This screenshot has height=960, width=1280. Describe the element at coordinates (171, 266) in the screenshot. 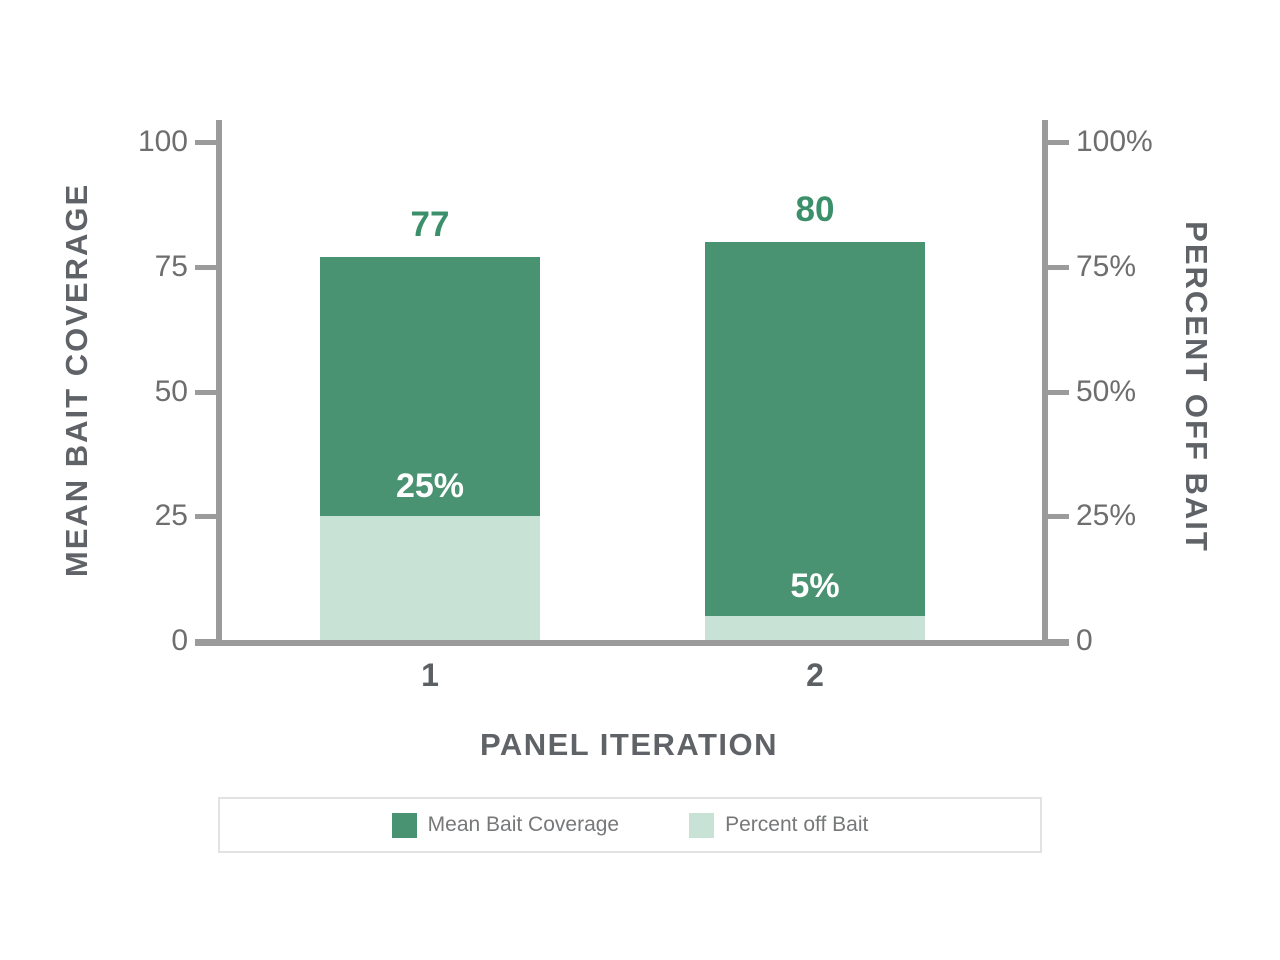

I see `left-axis-tick-label: 75` at that location.